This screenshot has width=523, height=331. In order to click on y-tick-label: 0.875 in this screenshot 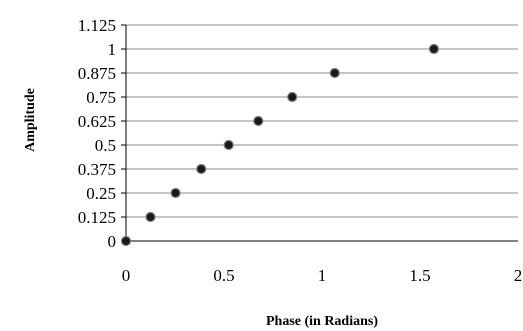, I will do `click(97, 73)`.